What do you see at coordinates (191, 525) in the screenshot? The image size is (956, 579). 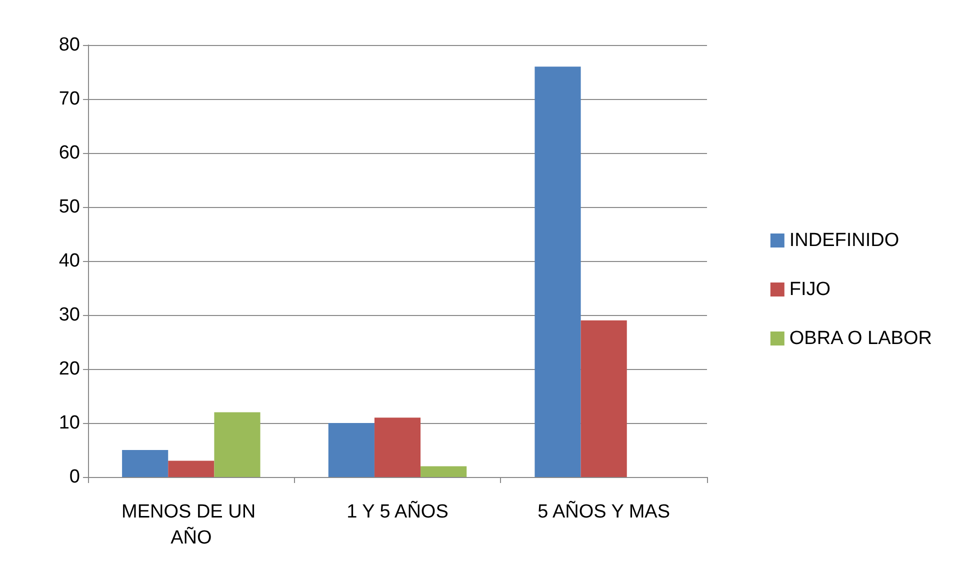 I see `x-tick-label: MENOS DE UN AÑO` at bounding box center [191, 525].